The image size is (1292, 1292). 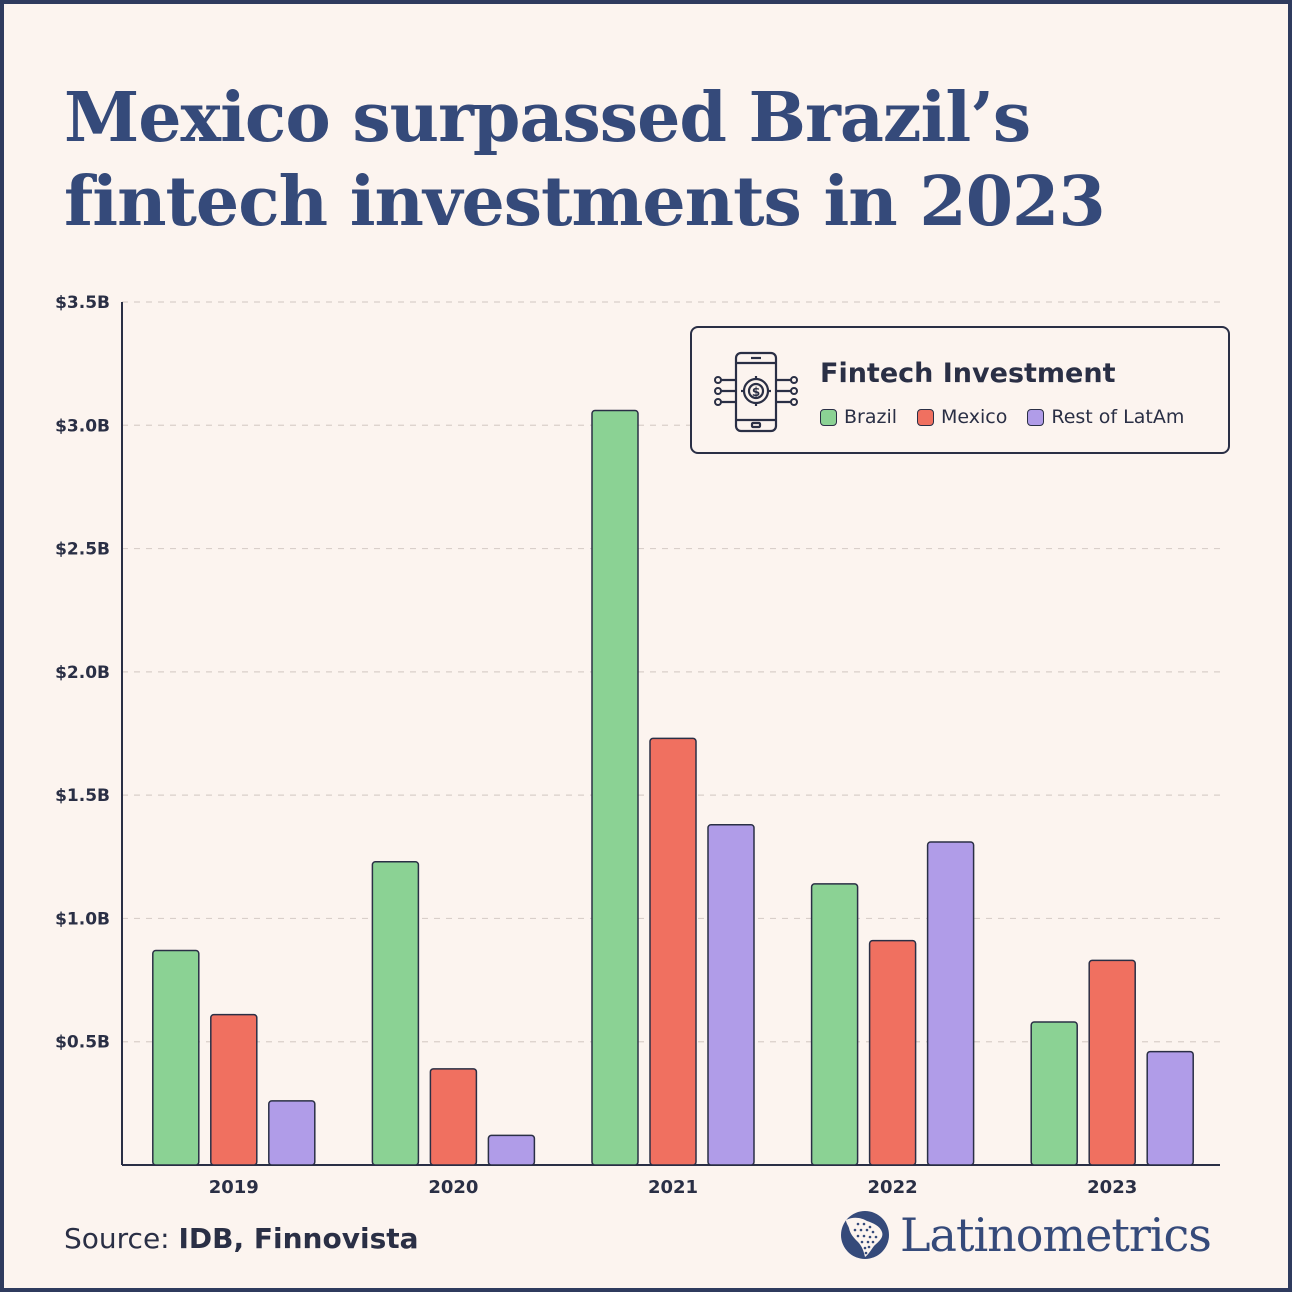 I want to click on y-tick-label: $2.0B, so click(x=82, y=673).